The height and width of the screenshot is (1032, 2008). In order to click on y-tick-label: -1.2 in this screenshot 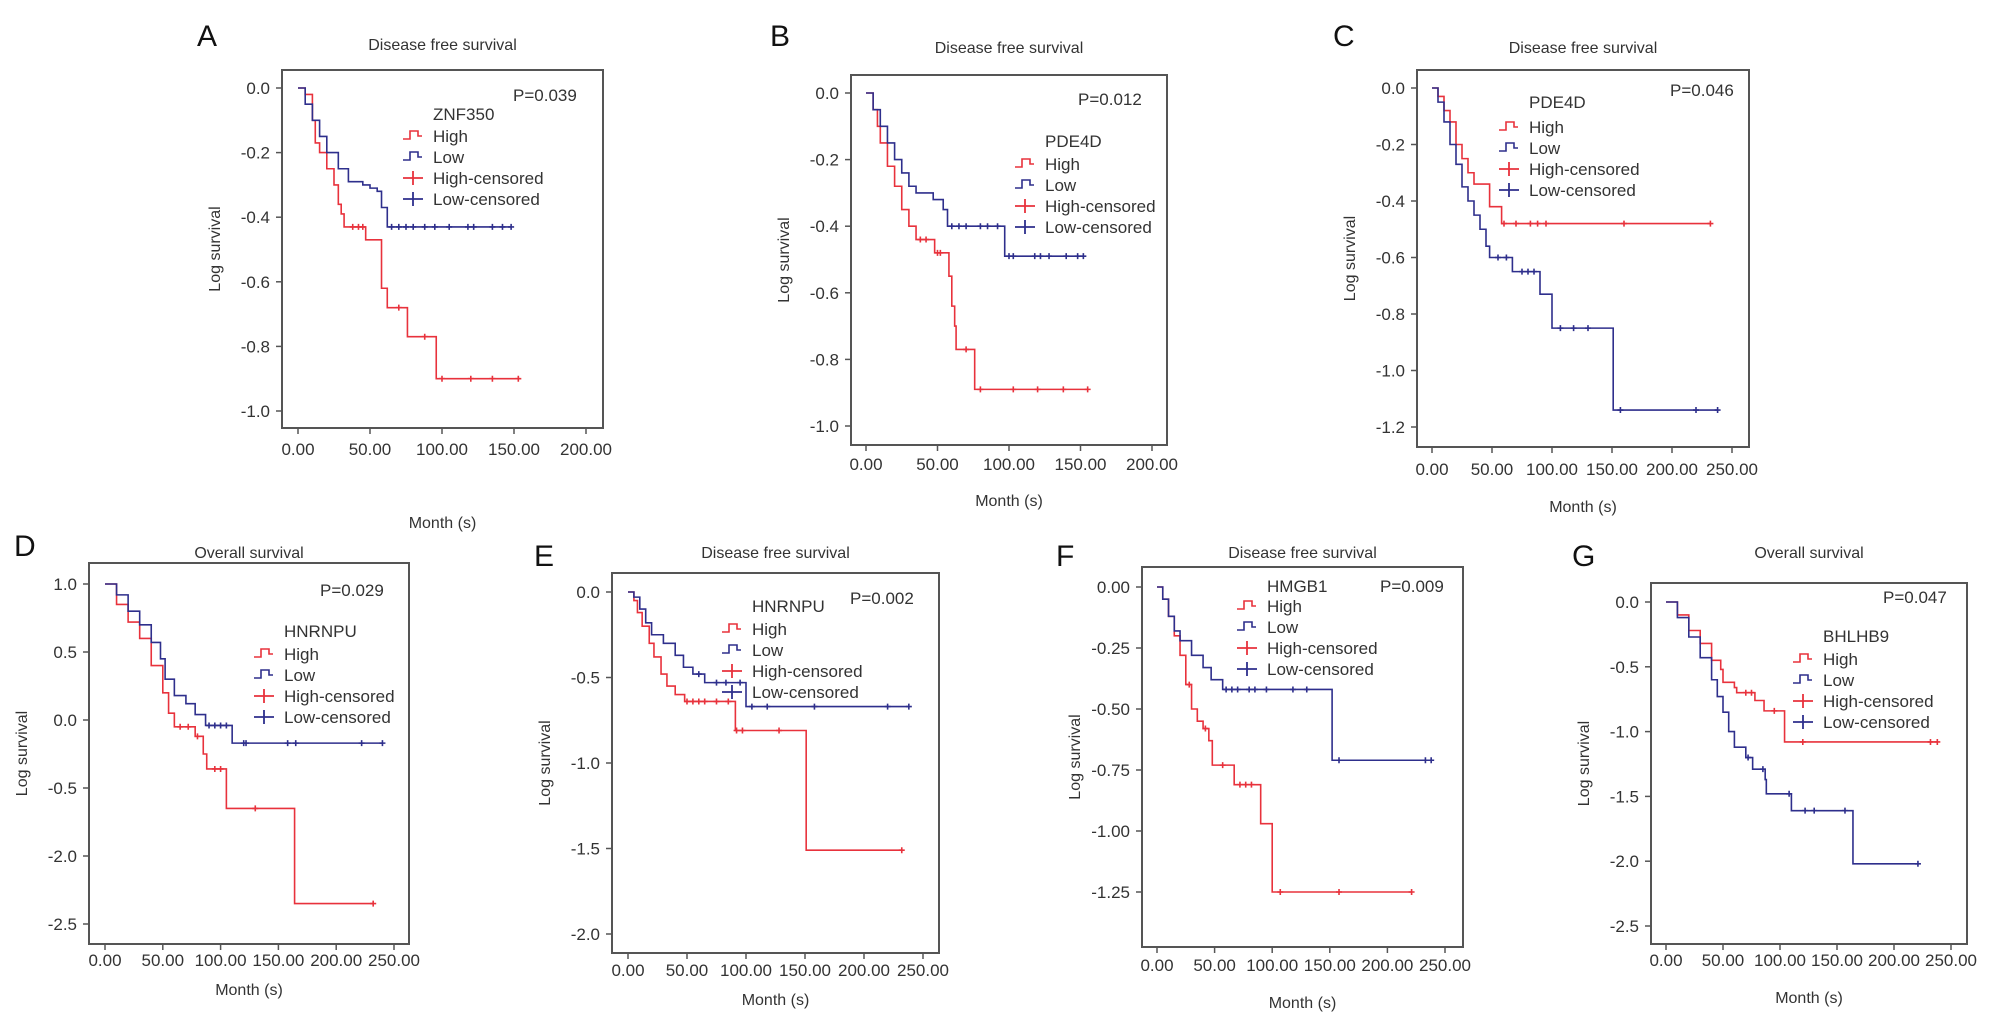, I will do `click(1390, 427)`.